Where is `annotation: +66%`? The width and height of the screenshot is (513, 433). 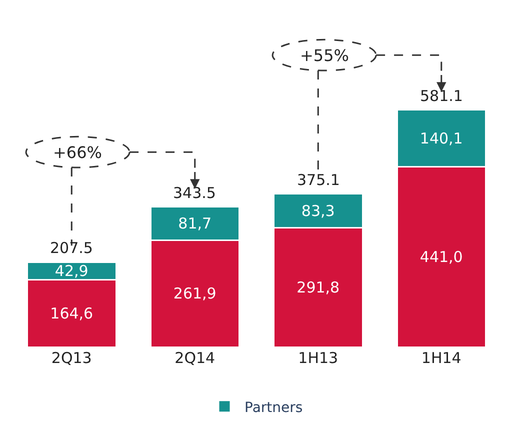
annotation: +66% is located at coordinates (77, 152).